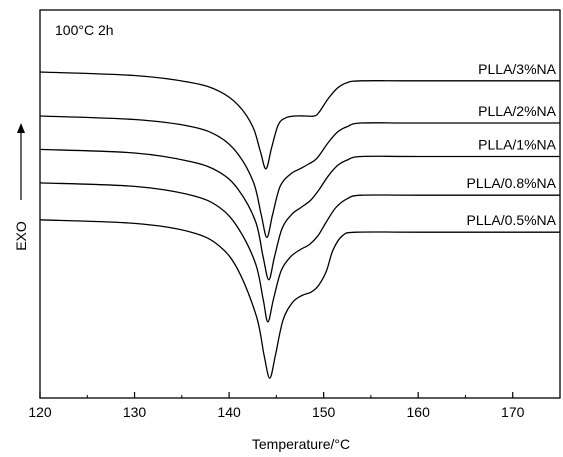  What do you see at coordinates (513, 412) in the screenshot?
I see `x-tick-label: 170` at bounding box center [513, 412].